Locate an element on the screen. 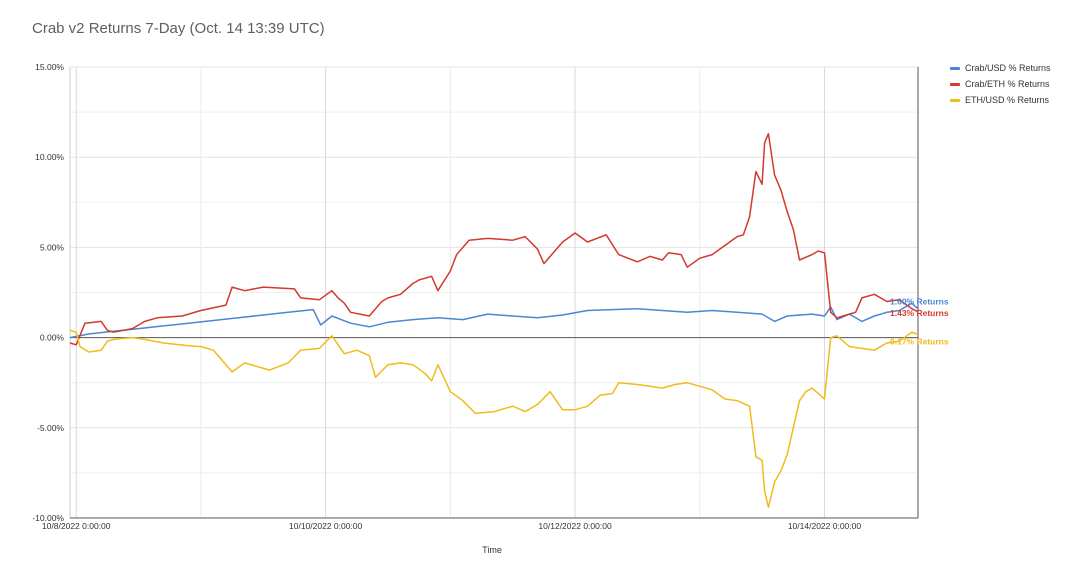  legend-item-crab-eth: Crab/ETH % Returns is located at coordinates (1000, 84).